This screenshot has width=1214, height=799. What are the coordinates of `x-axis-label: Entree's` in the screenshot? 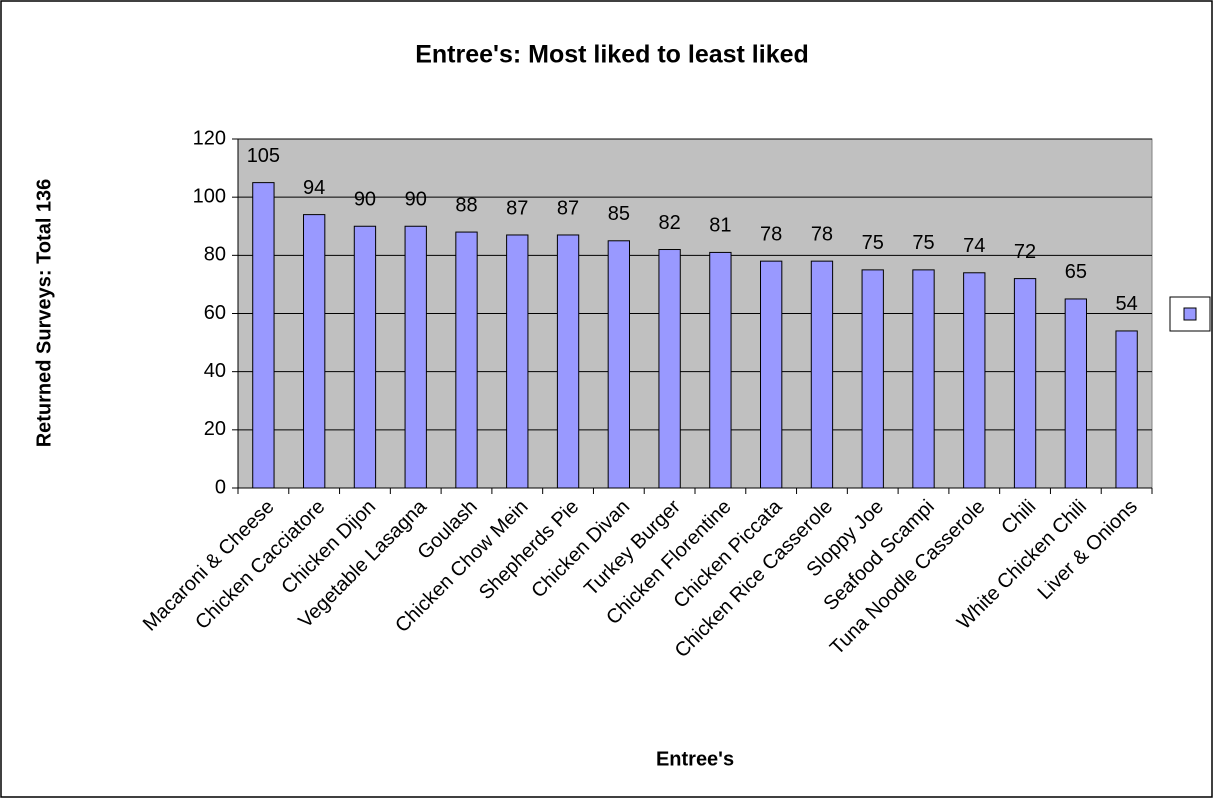 It's located at (695, 759).